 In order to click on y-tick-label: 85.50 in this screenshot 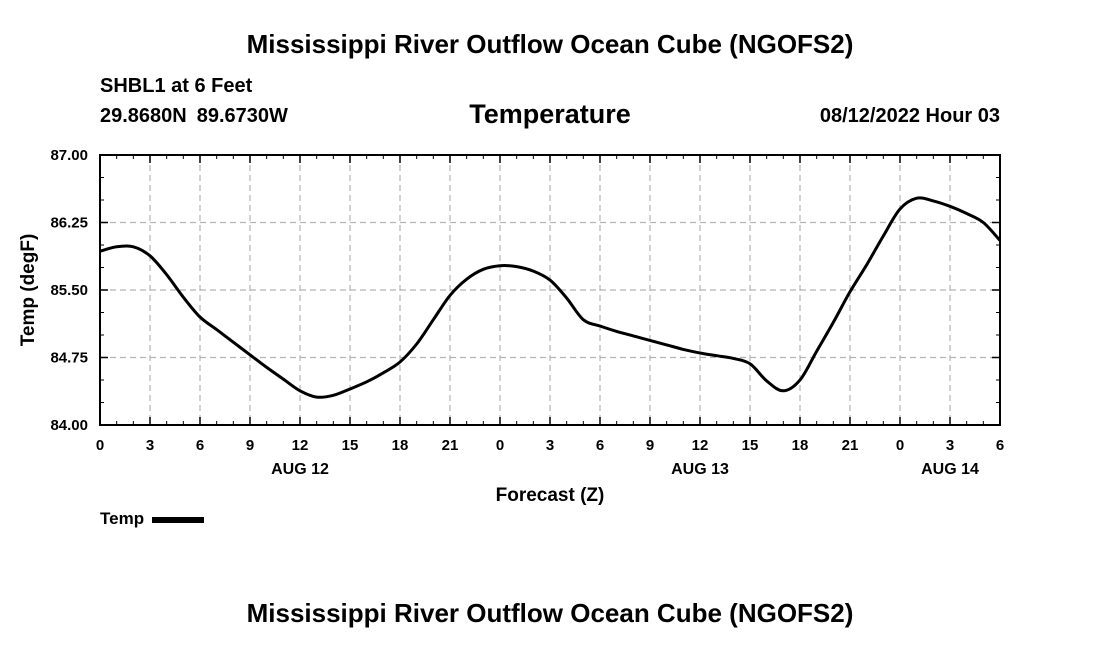, I will do `click(69, 290)`.